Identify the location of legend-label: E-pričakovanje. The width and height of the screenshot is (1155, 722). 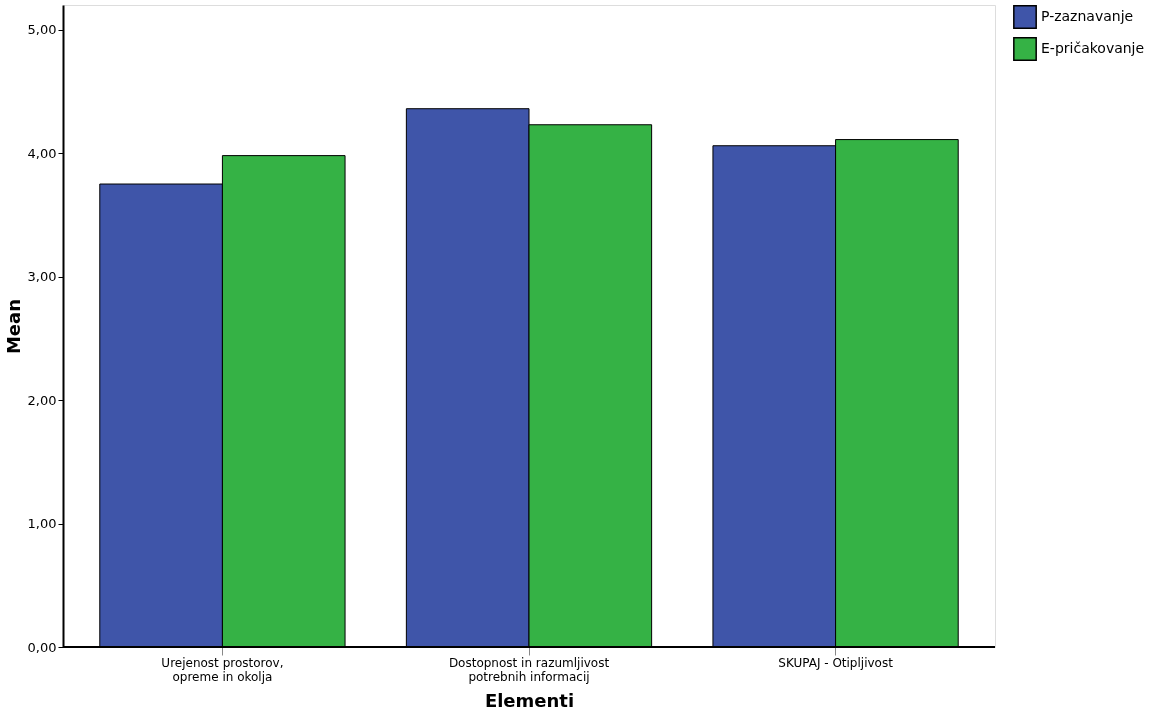
(1093, 48).